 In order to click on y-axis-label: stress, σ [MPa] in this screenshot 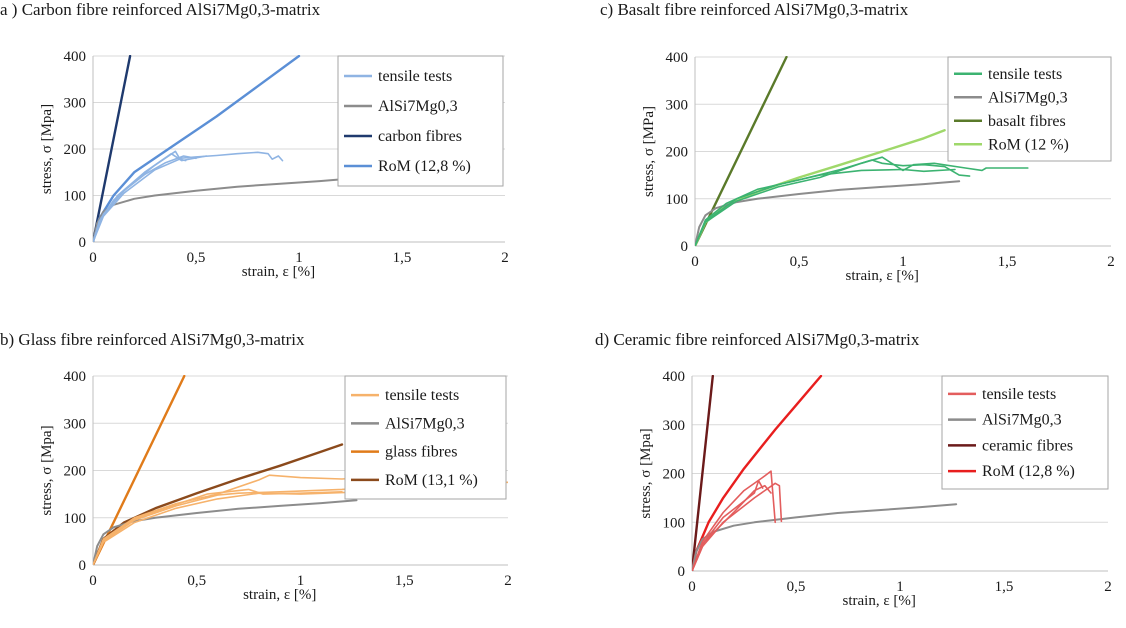, I will do `click(649, 151)`.